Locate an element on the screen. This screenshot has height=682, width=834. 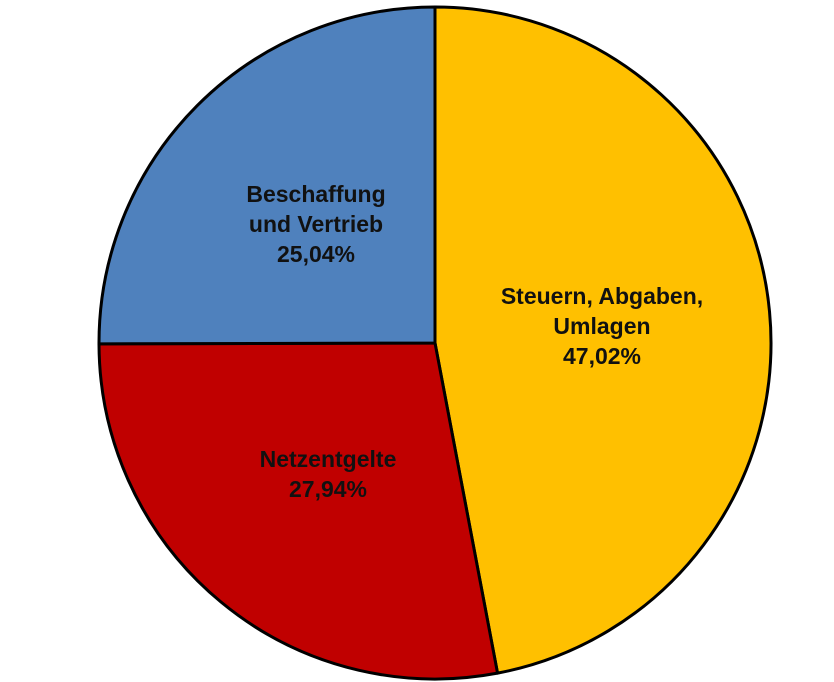
label-value: 25,04% is located at coordinates (316, 254).